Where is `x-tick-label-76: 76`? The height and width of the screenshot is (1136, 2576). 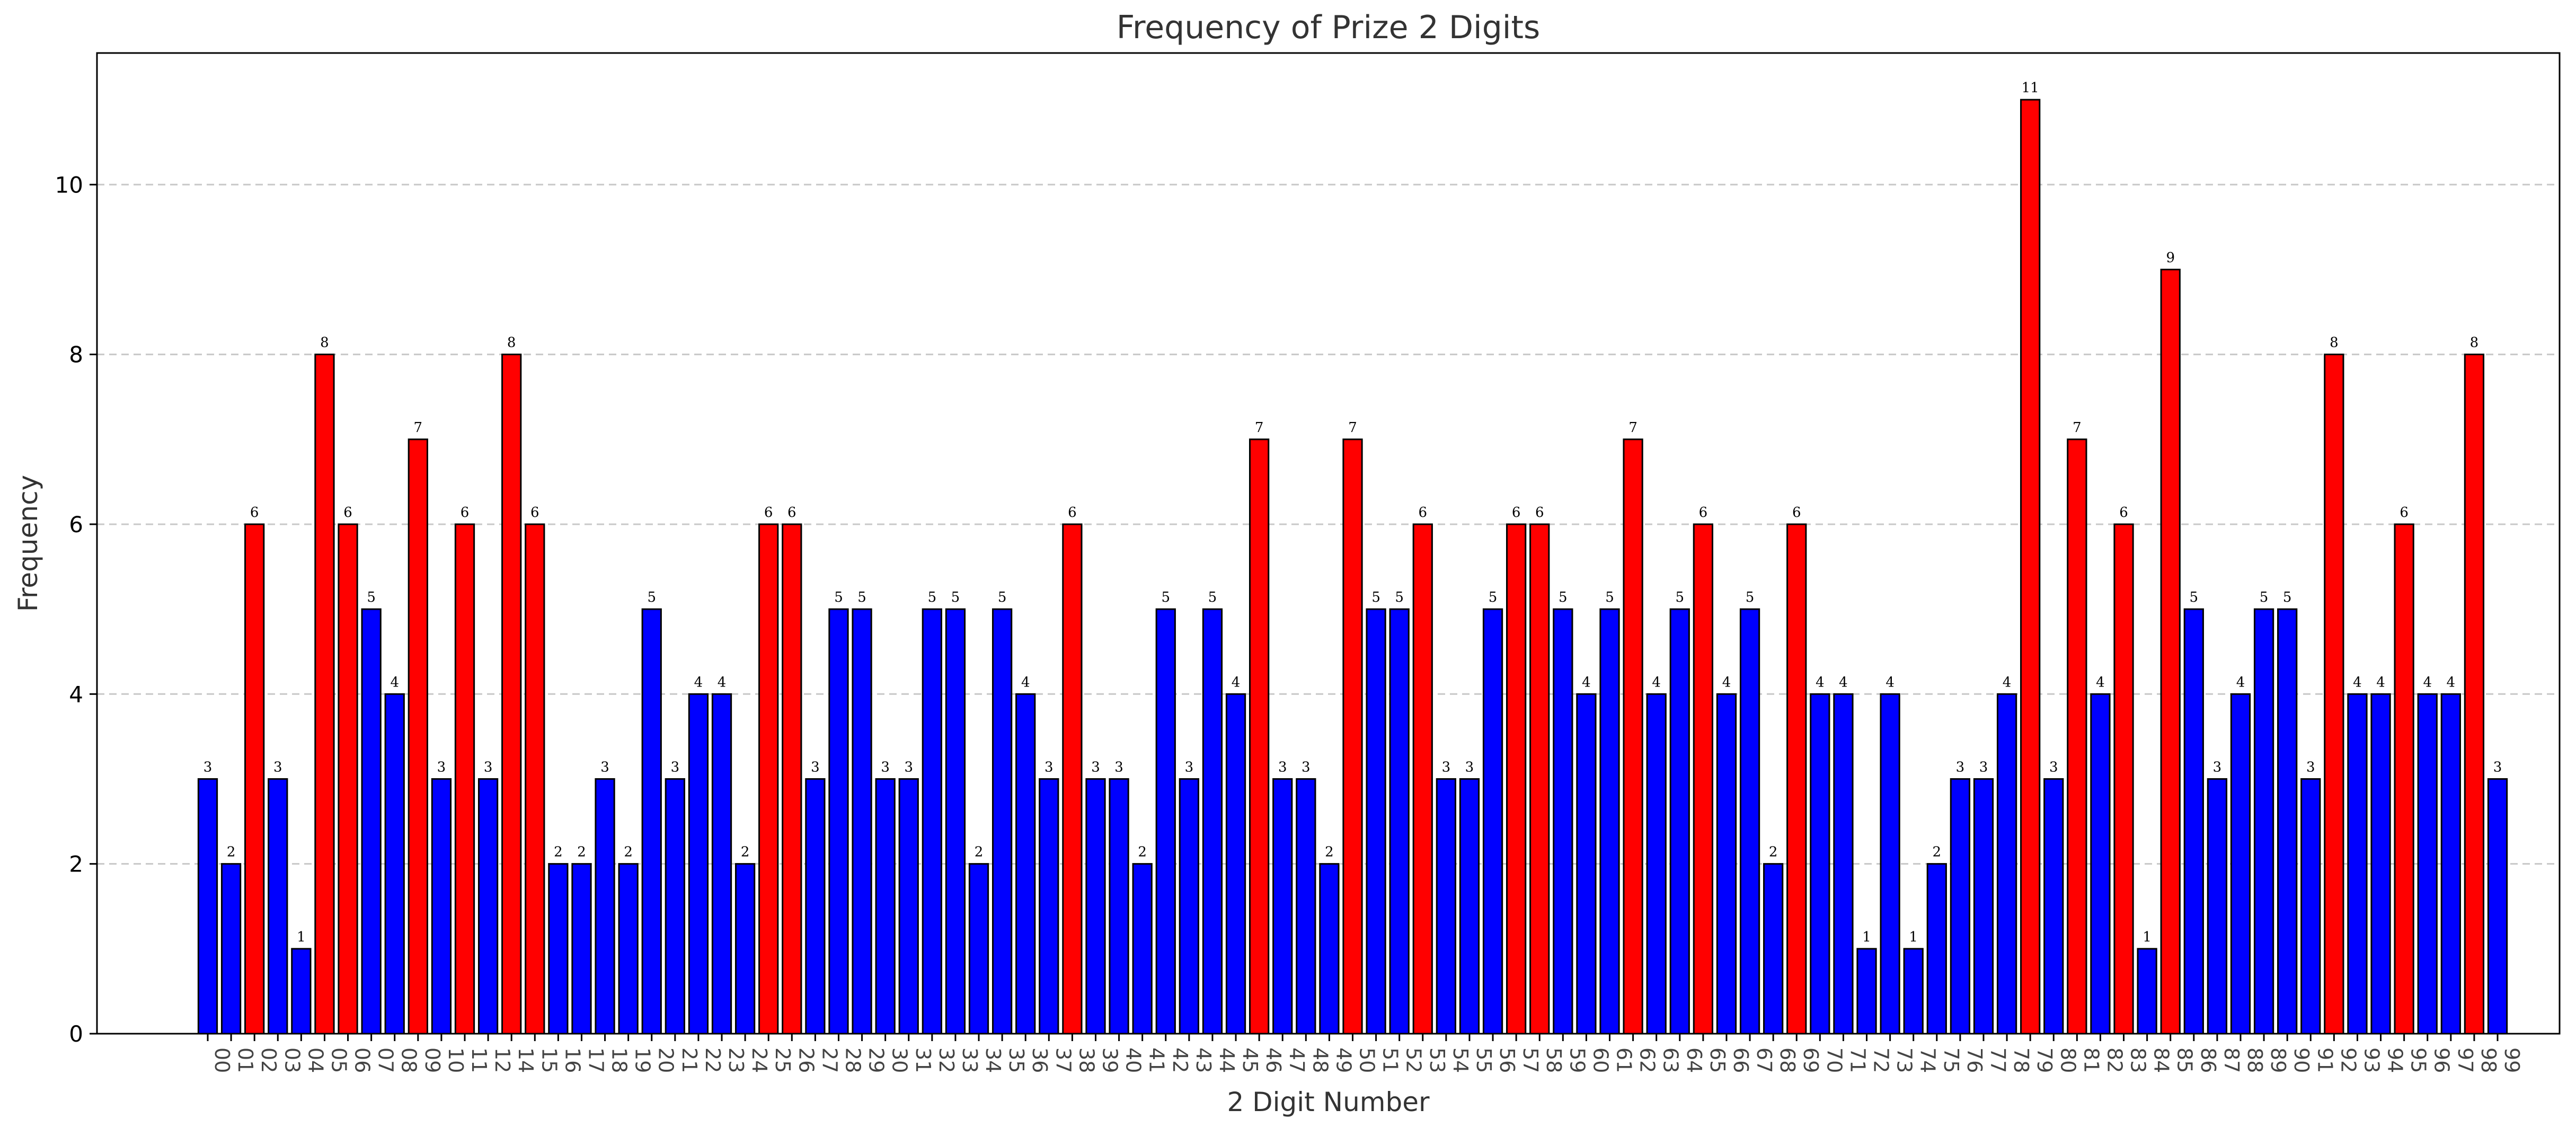 x-tick-label-76: 76 is located at coordinates (1974, 1060).